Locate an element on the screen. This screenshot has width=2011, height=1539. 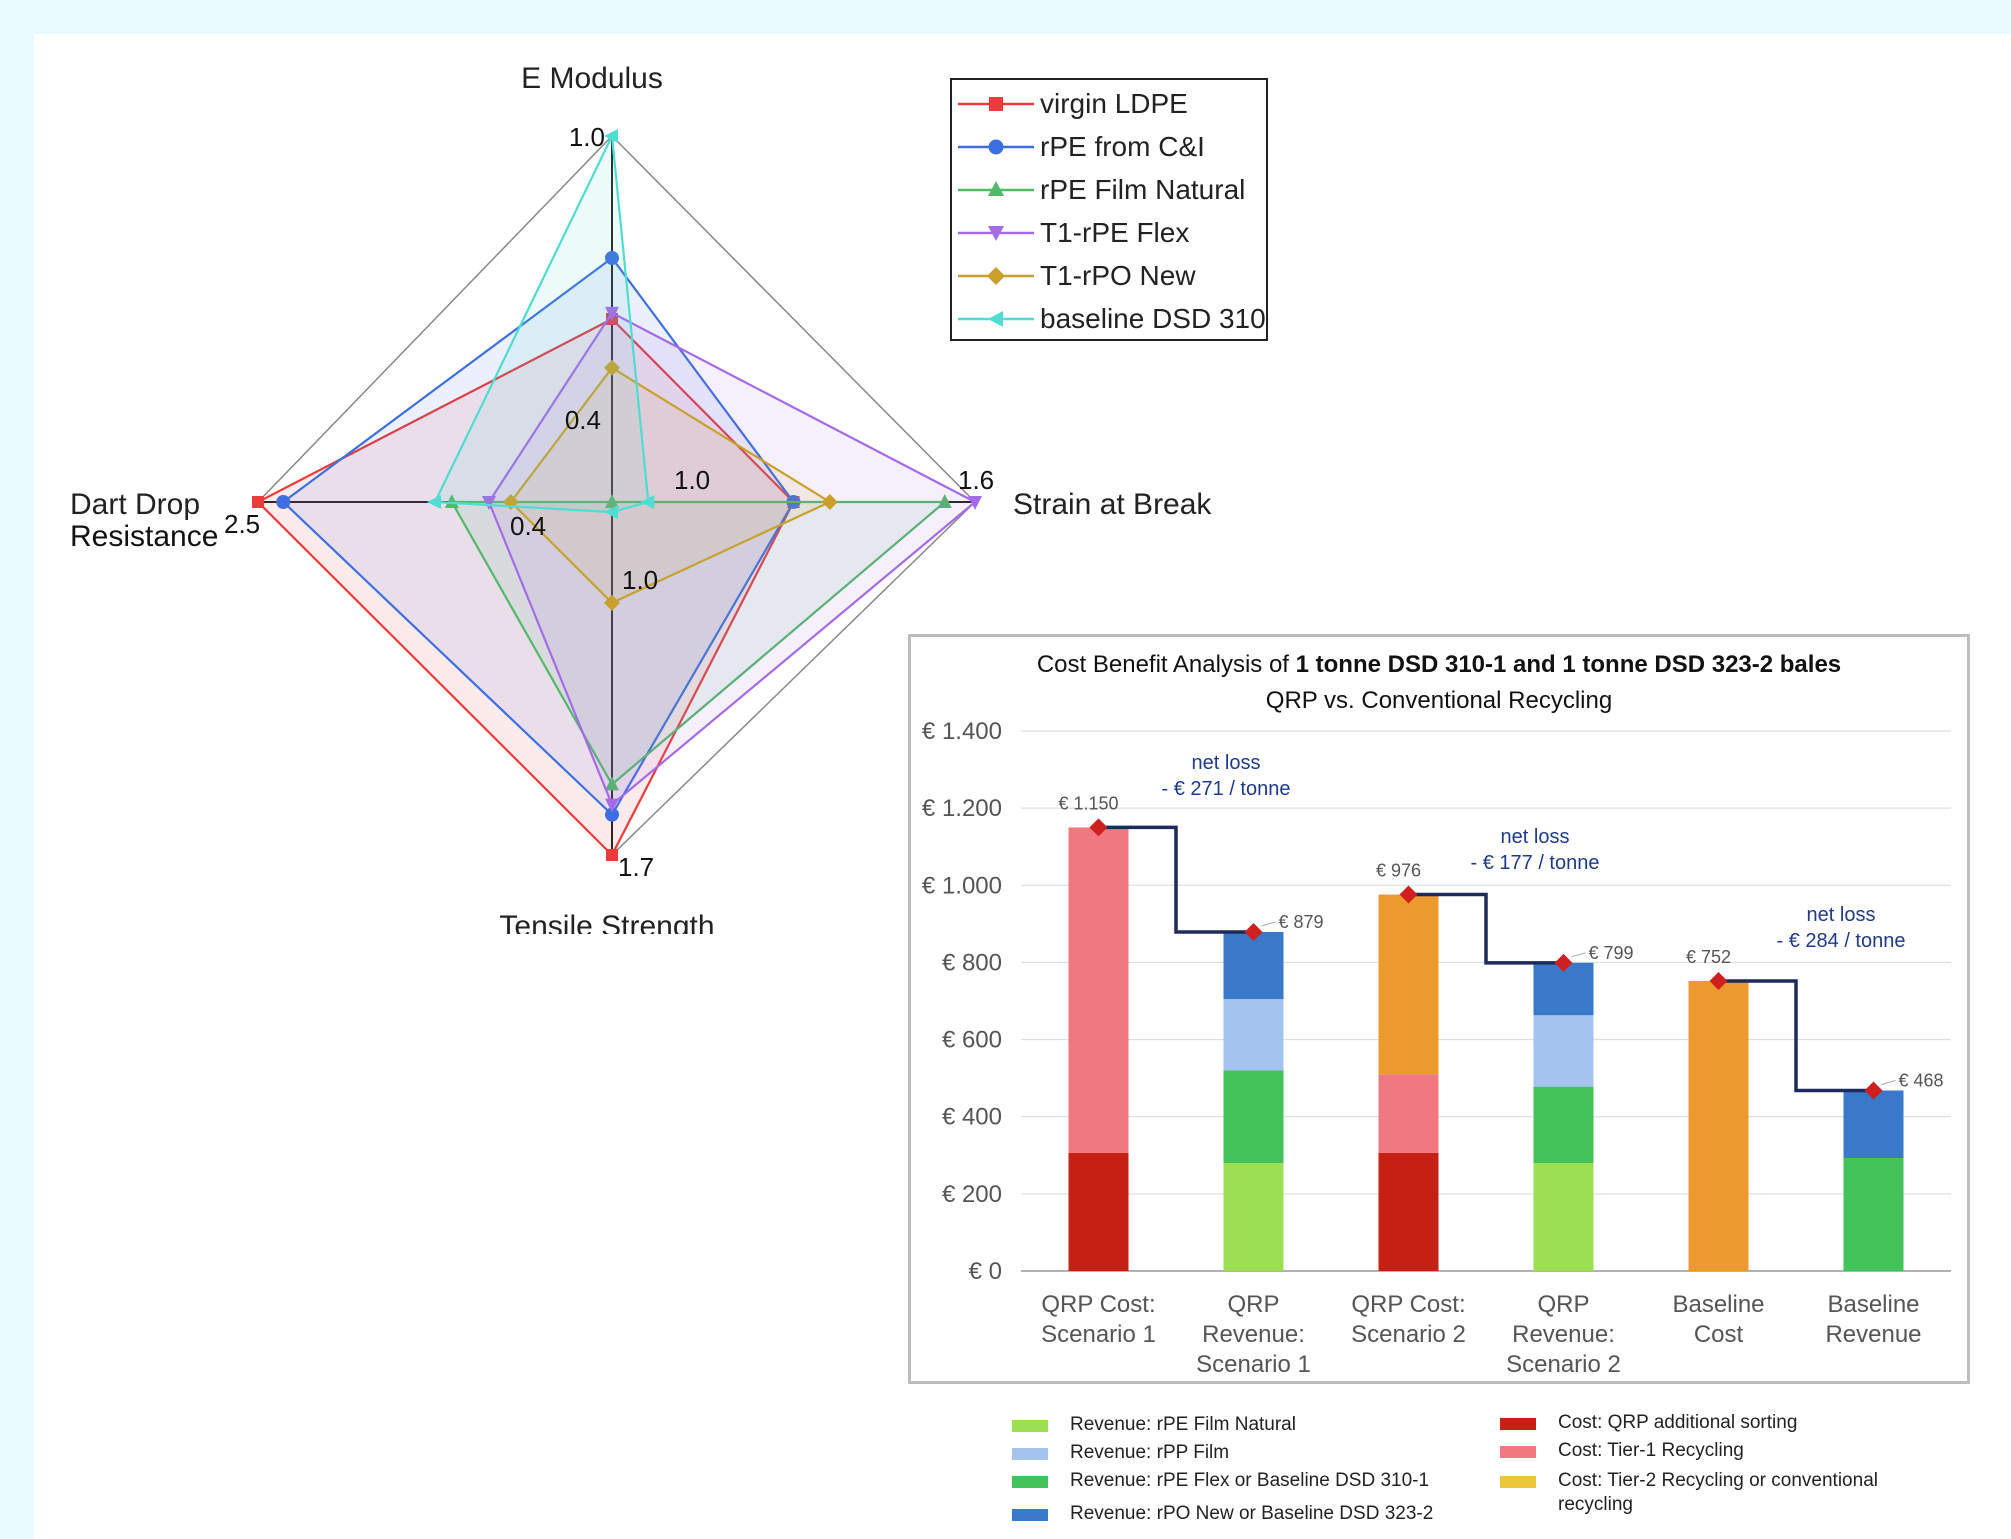
radar-series-polygon is located at coordinates (541, 323).